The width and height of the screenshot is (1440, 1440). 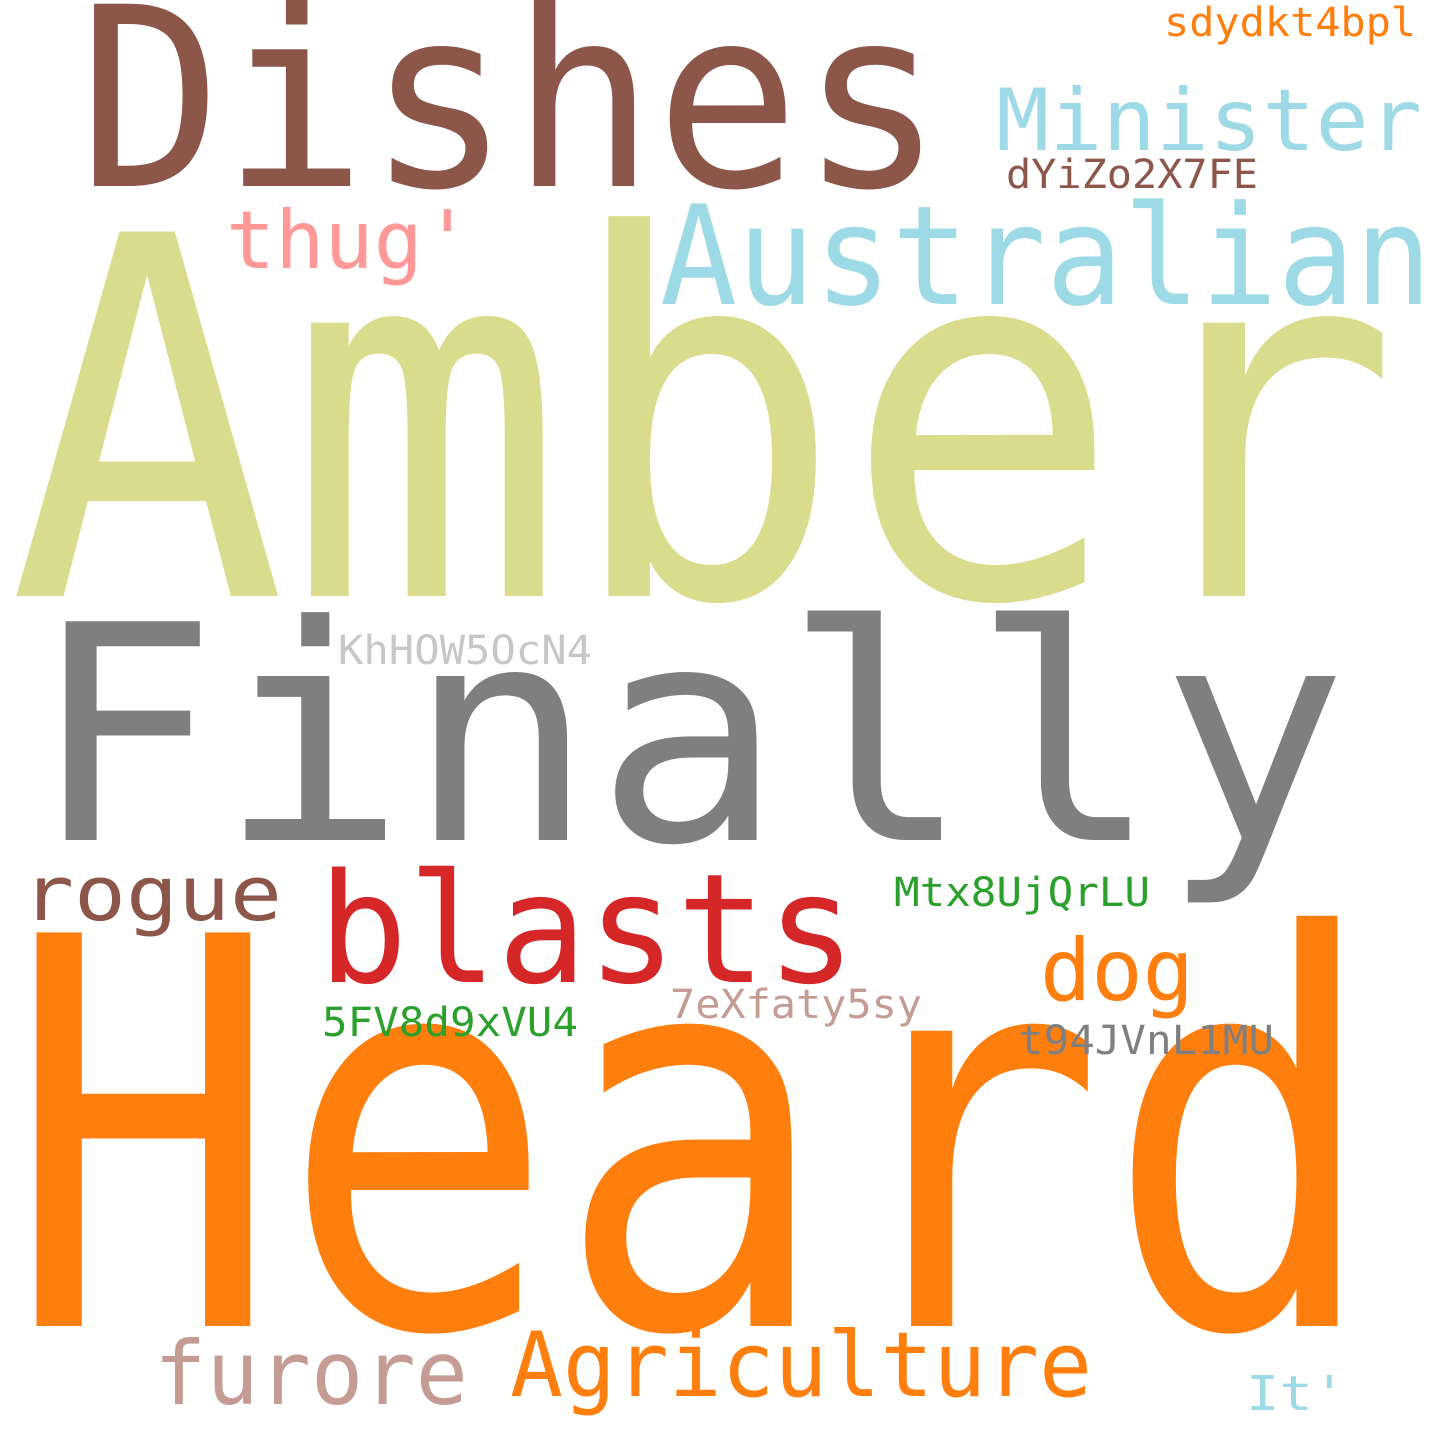 I want to click on word-dishes: Dishes, so click(x=511, y=122).